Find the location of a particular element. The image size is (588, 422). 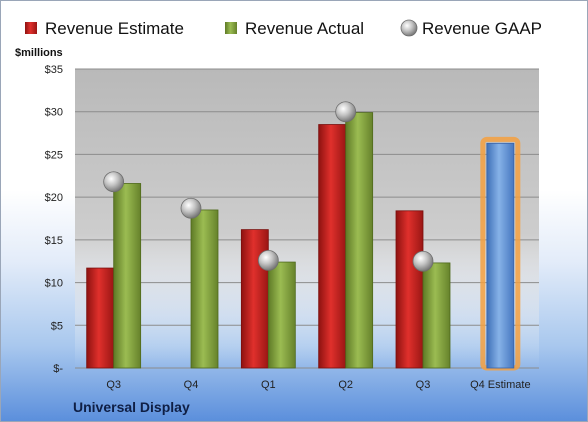

y-tick-label: $5 is located at coordinates (57, 326).